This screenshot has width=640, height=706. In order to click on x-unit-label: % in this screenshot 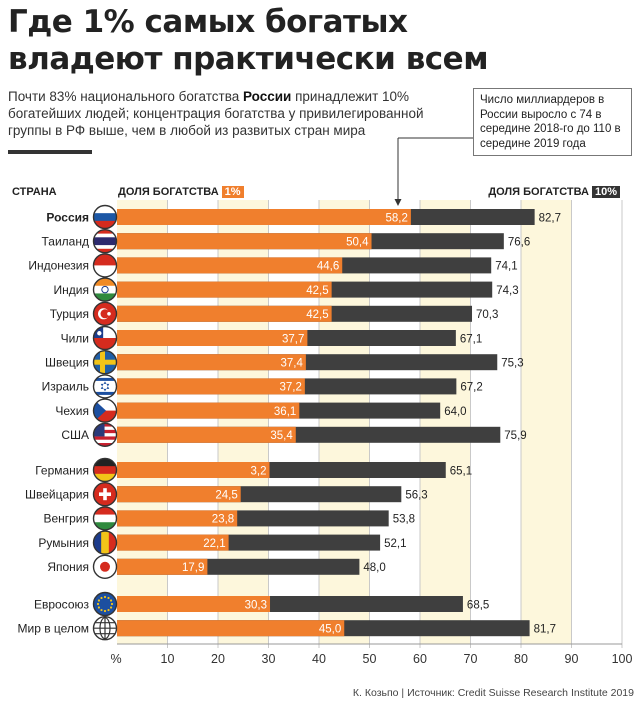, I will do `click(115, 659)`.